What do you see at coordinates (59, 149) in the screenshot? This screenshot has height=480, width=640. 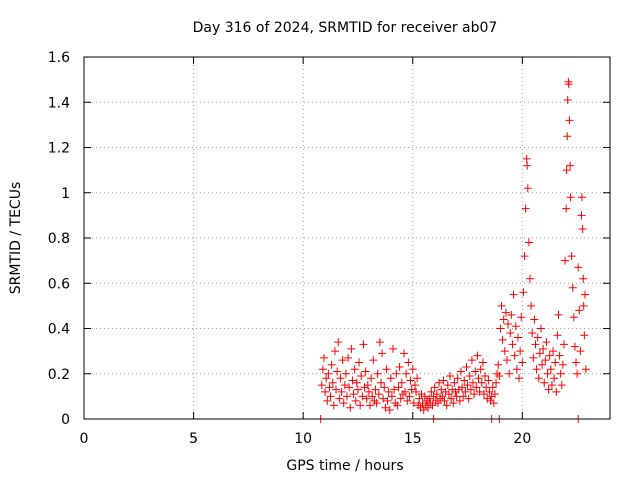 I see `y-tick-label: 1.2` at bounding box center [59, 149].